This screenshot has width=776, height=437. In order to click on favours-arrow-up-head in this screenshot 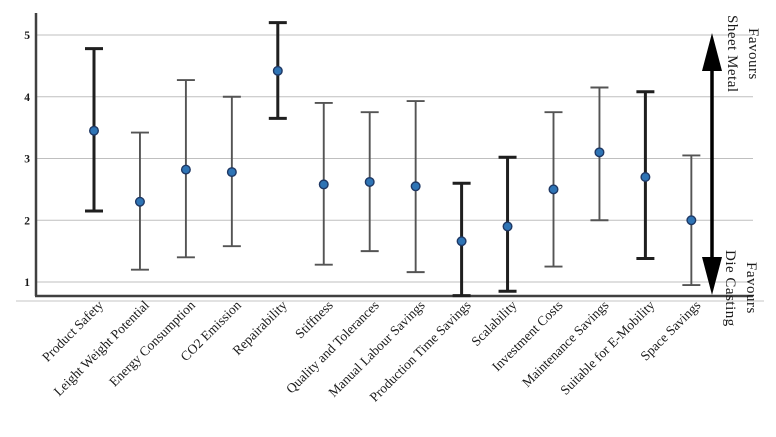, I will do `click(712, 52)`.